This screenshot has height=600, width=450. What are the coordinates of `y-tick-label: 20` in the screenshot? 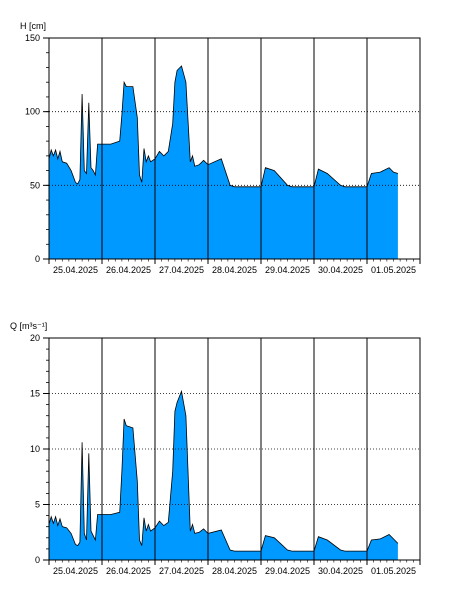 It's located at (35, 338).